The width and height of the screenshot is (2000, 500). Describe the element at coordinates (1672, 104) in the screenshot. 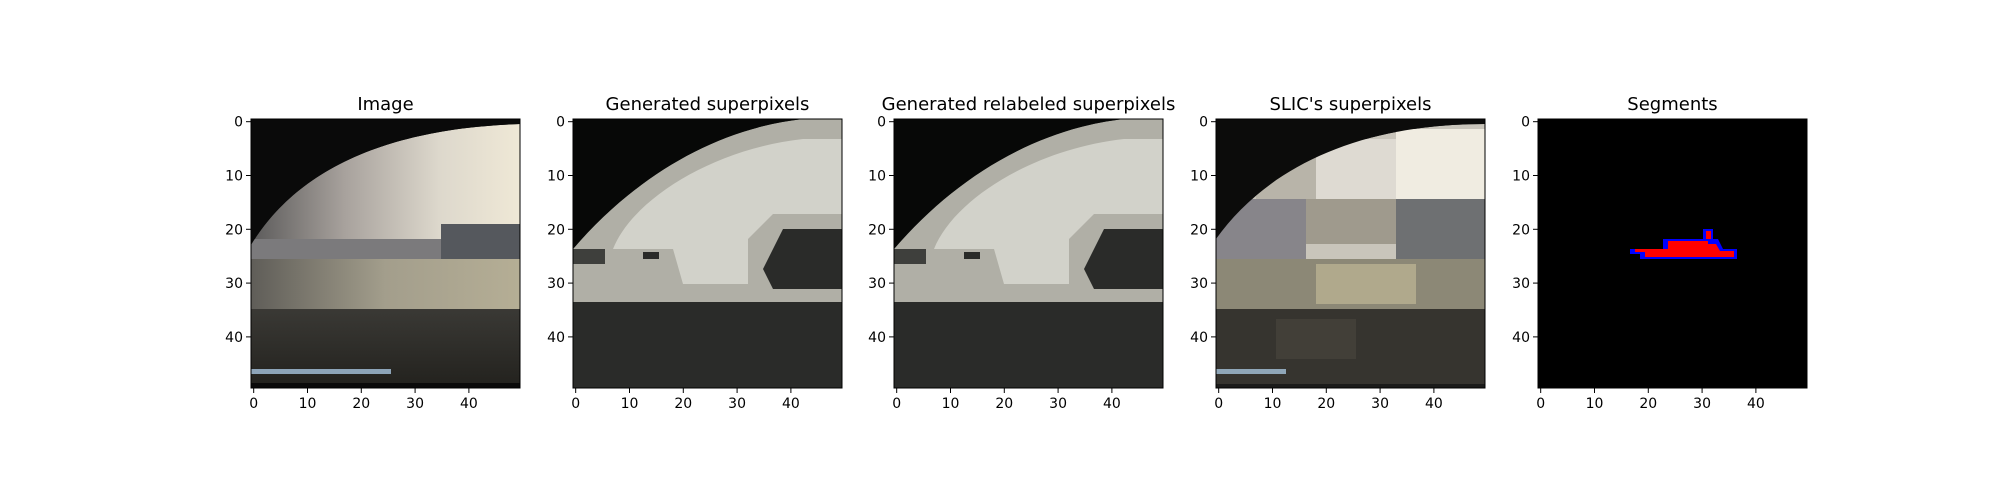

I see `panel-title: Segments` at that location.